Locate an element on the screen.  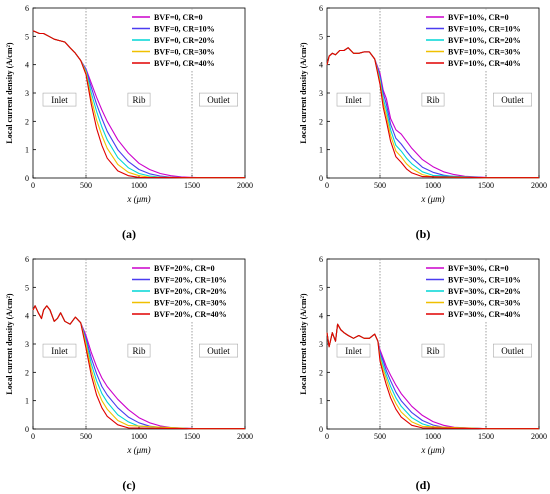
legend-entry: BVF=30%, CR=20% is located at coordinates (484, 291).